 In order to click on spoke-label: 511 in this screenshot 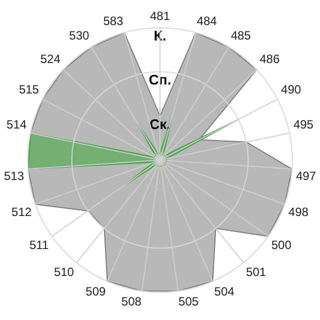, I will do `click(39, 245)`.